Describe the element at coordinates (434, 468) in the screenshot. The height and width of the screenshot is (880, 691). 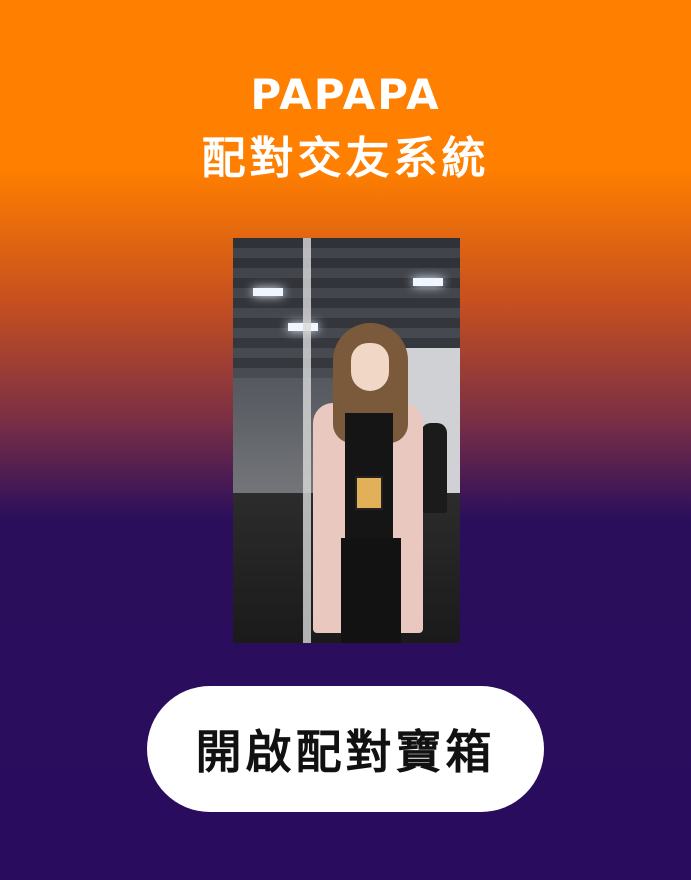
I see `photo-background-person` at that location.